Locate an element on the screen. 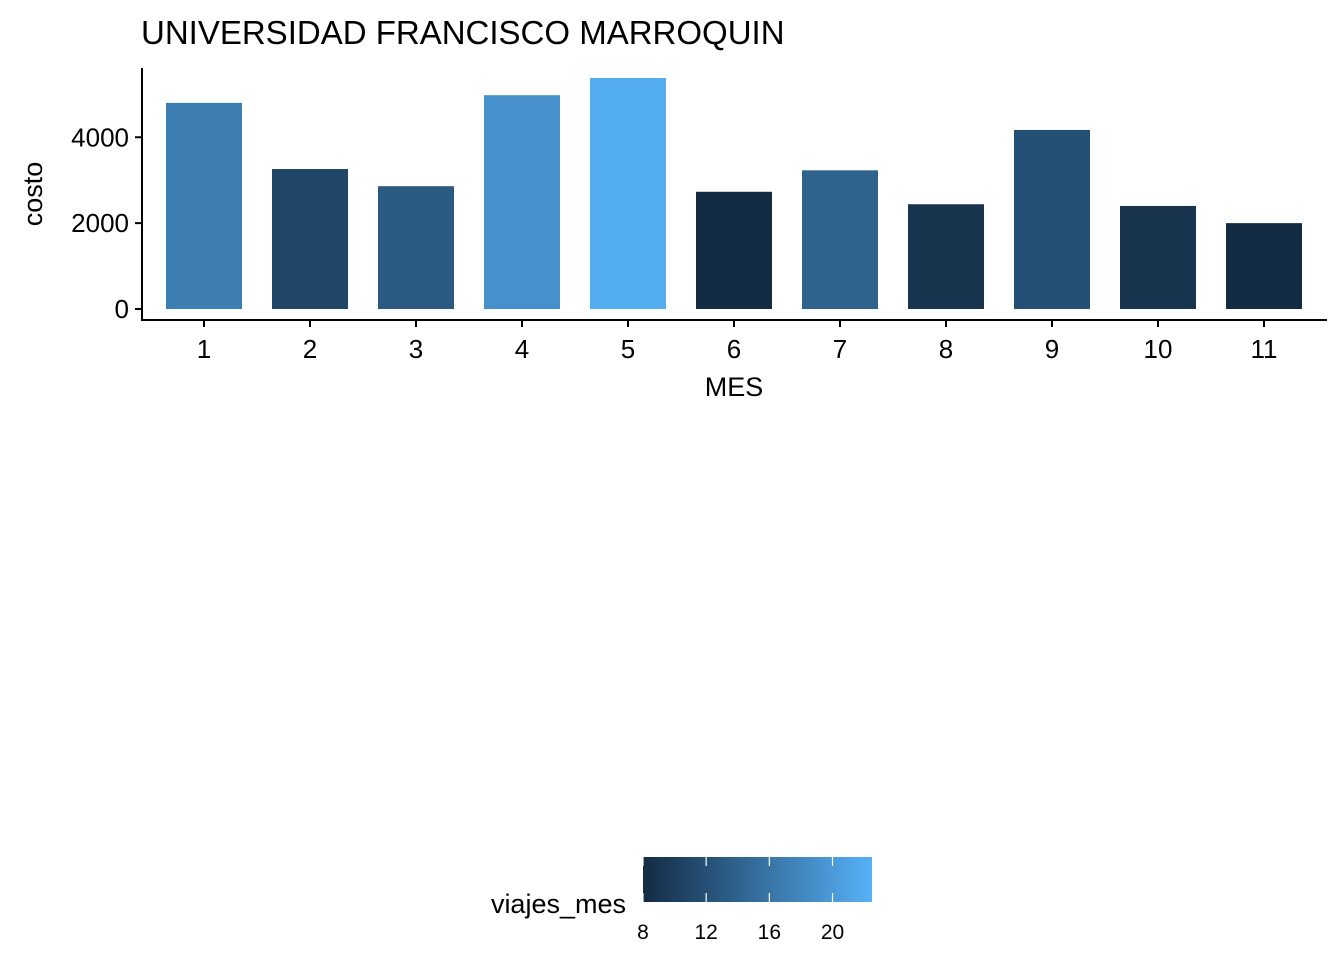 The height and width of the screenshot is (960, 1344). x-axis-title: MES is located at coordinates (734, 387).